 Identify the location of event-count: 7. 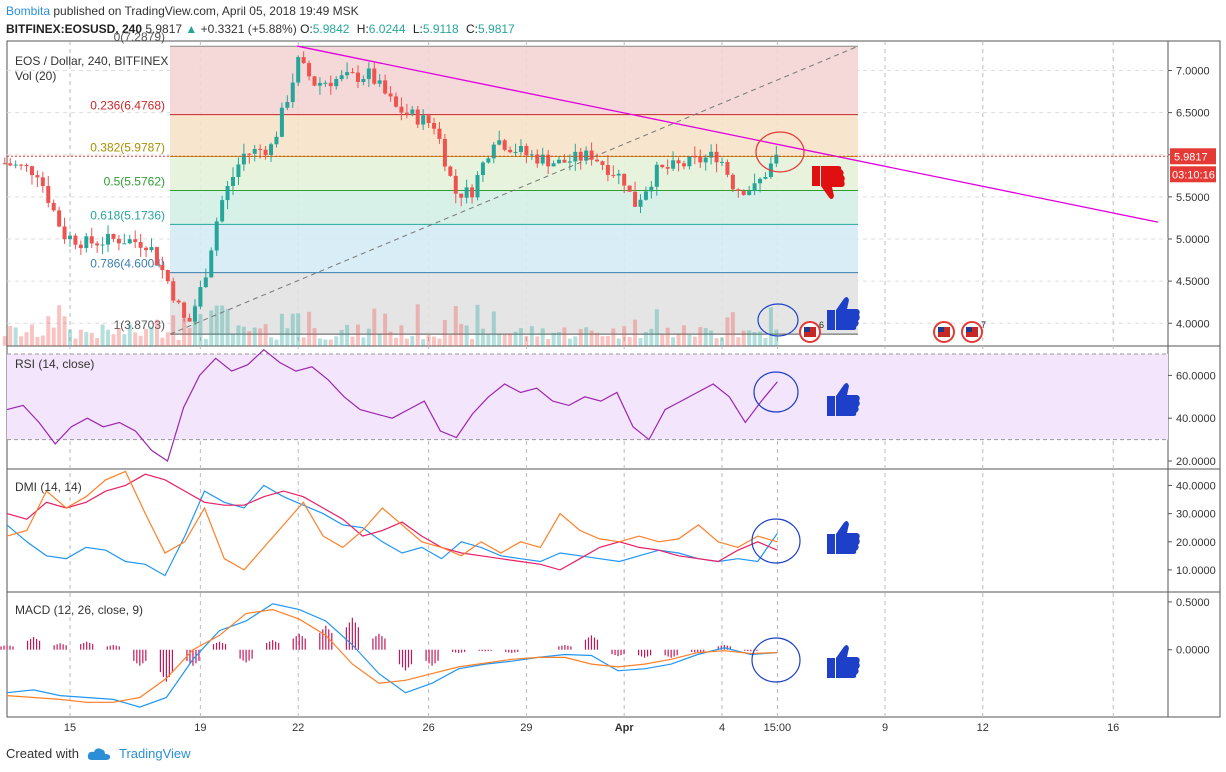
(983, 325).